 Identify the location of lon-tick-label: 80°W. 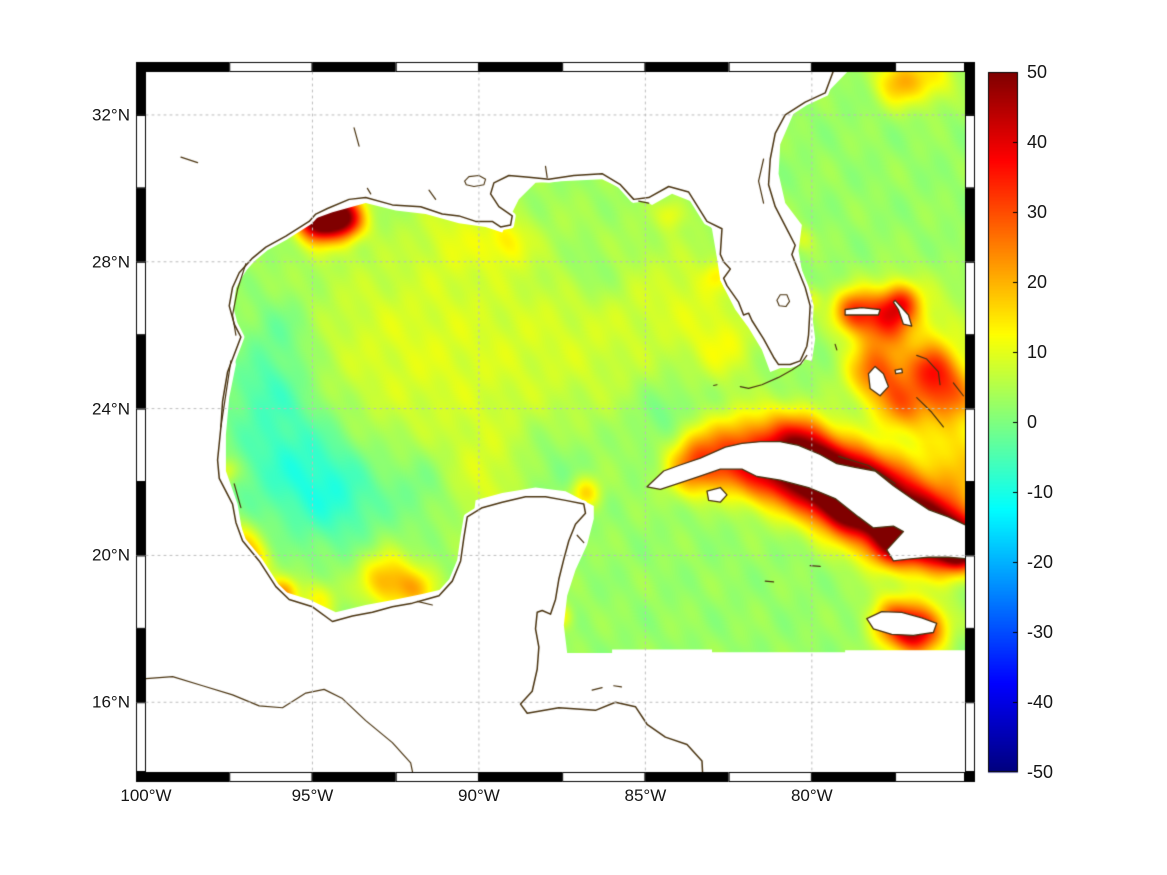
(811, 795).